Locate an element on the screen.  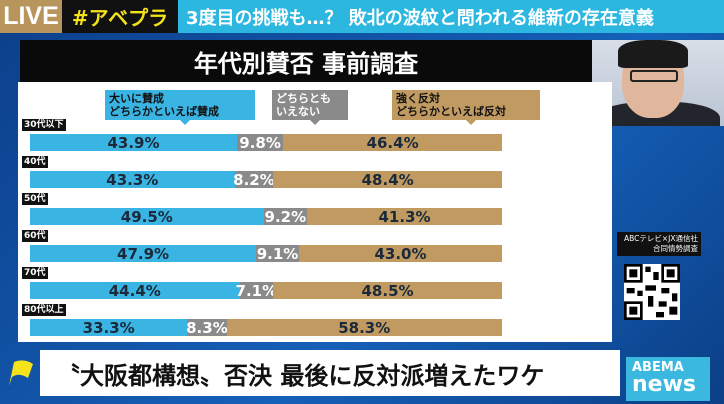
bar-segment: 46.4% is located at coordinates (392, 143).